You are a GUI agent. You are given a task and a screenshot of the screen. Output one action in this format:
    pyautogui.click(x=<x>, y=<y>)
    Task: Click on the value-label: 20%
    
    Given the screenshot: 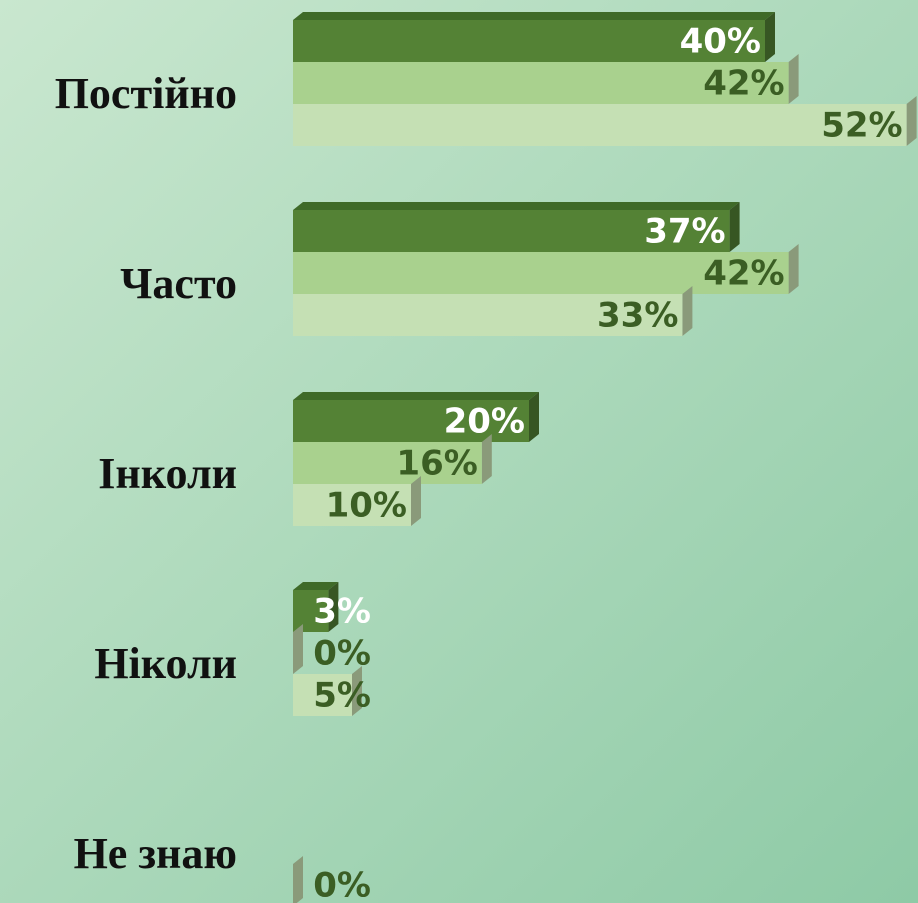 What is the action you would take?
    pyautogui.click(x=484, y=422)
    